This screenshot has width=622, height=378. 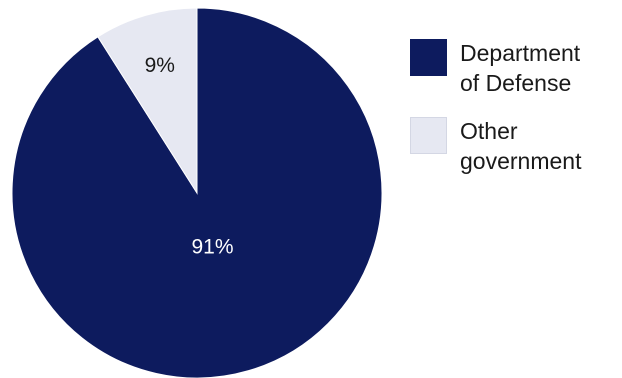 I want to click on pie-label-other-government: 9%, so click(x=160, y=65).